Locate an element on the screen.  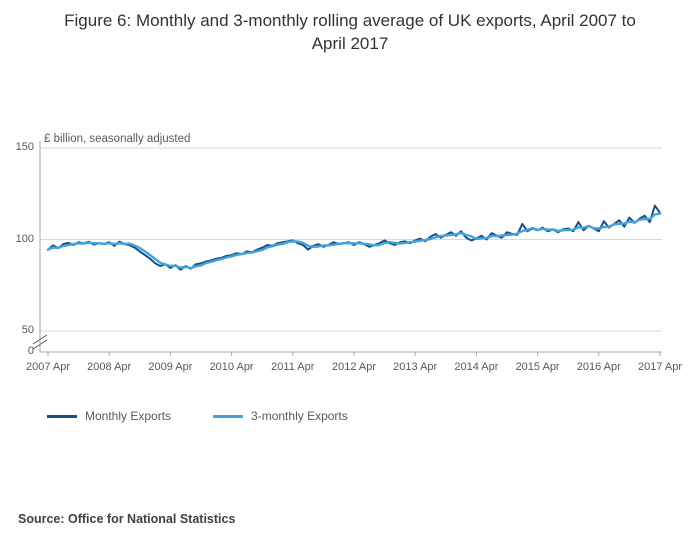
legend-item-3monthly: 3-monthly Exports is located at coordinates (280, 416).